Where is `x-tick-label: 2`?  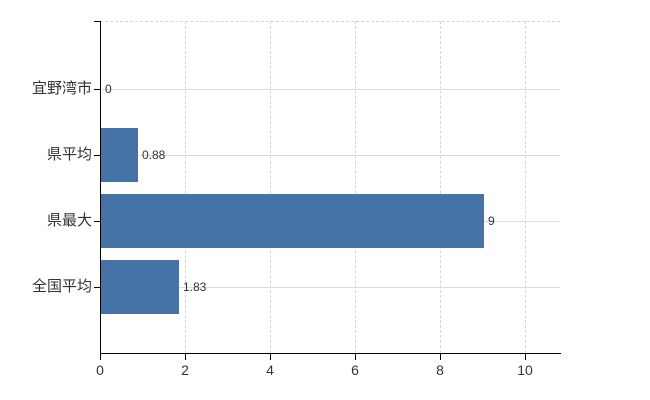
x-tick-label: 2 is located at coordinates (185, 370).